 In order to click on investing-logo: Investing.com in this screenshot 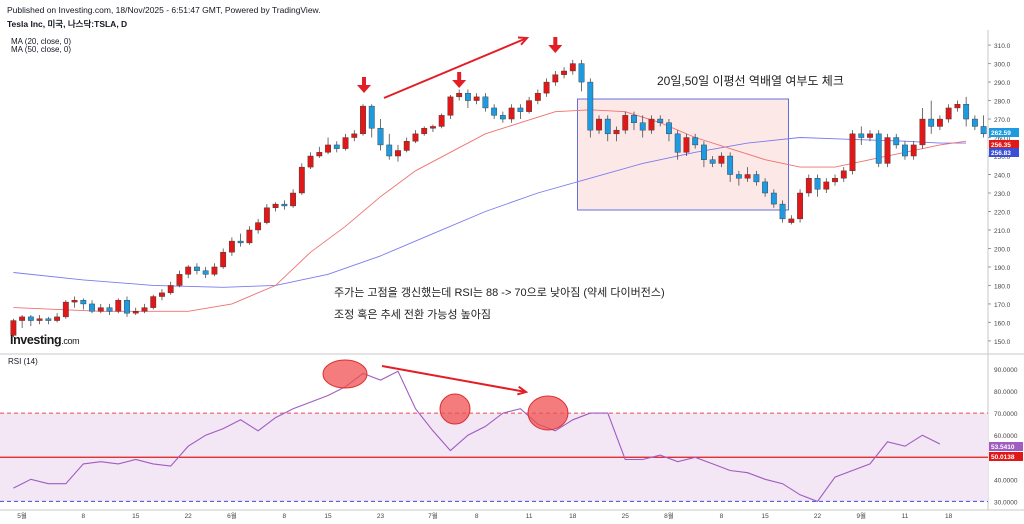, I will do `click(45, 340)`.